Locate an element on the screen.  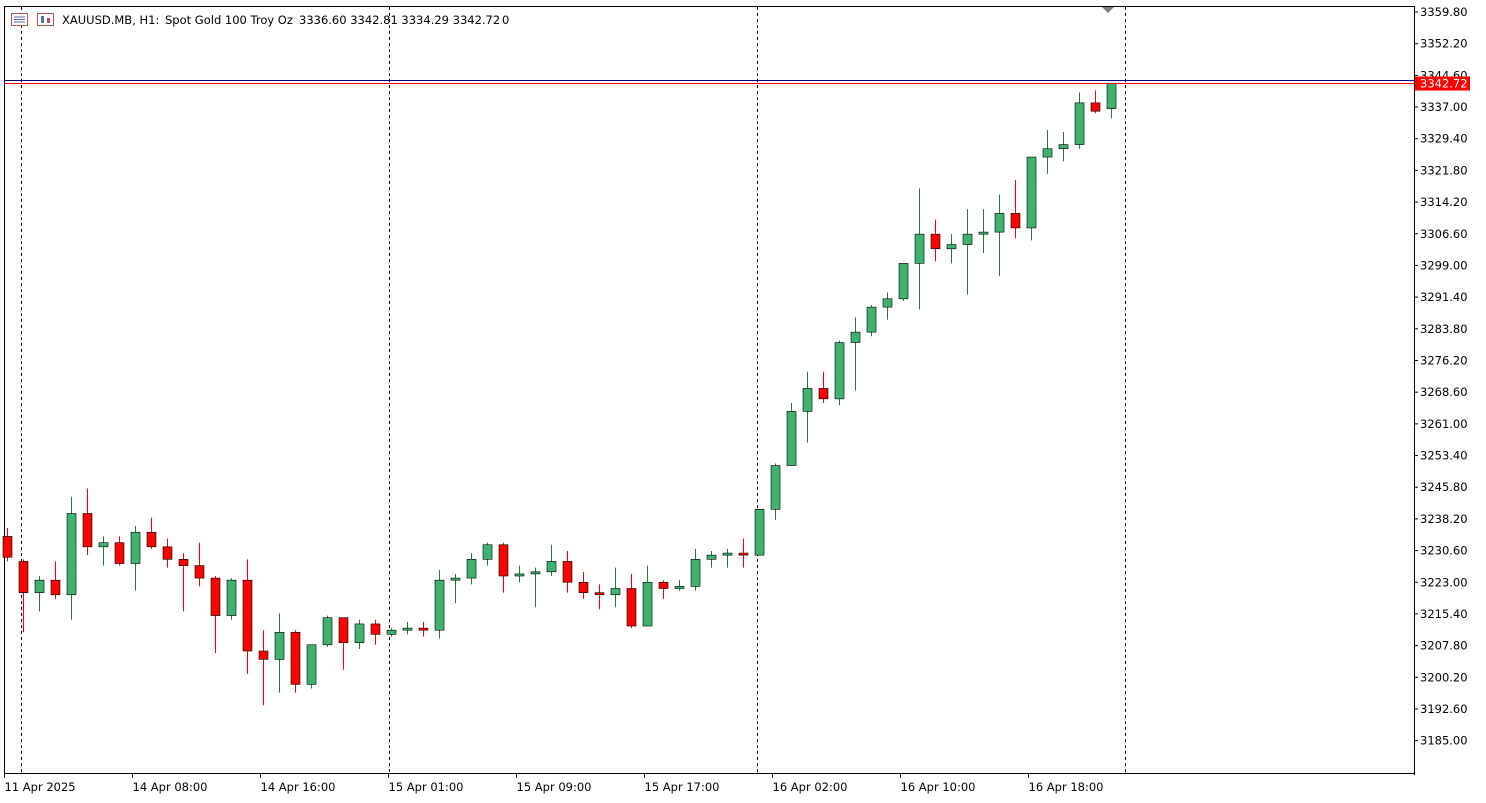
price-tick-label: 3291.40 is located at coordinates (1444, 297).